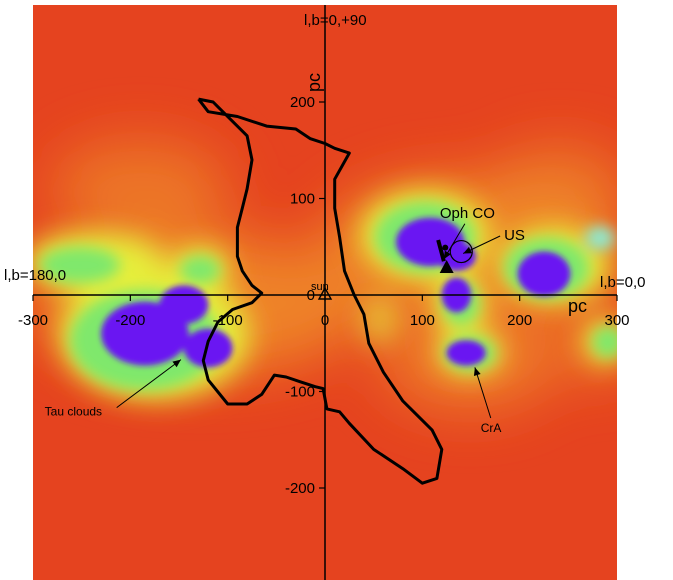  What do you see at coordinates (73, 412) in the screenshot?
I see `annotation-label: Tau clouds` at bounding box center [73, 412].